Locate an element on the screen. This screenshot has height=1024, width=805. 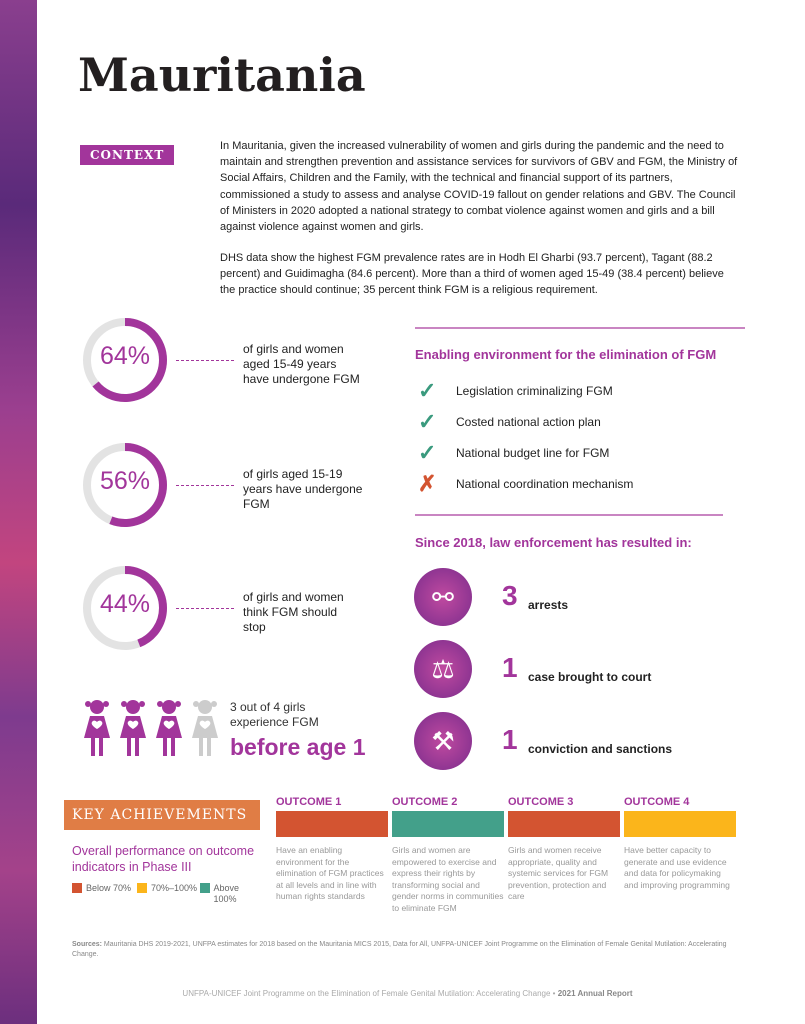
law-number: 3 is located at coordinates (510, 595).